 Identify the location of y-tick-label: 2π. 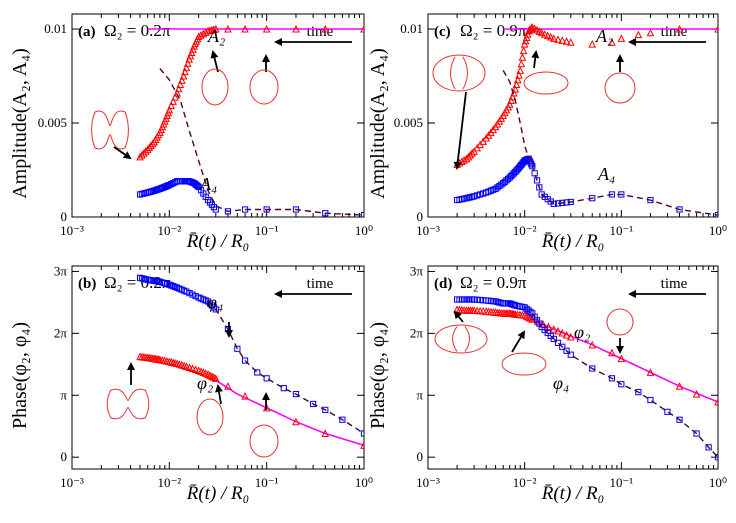
(61, 332).